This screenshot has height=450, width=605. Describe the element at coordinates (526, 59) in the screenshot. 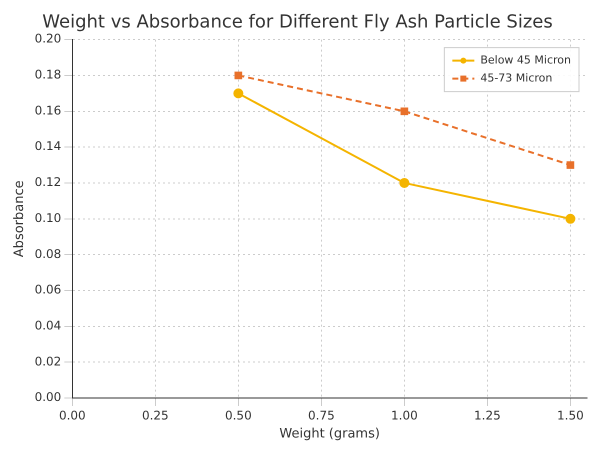

I see `legend-label: Below 45 Micron` at that location.